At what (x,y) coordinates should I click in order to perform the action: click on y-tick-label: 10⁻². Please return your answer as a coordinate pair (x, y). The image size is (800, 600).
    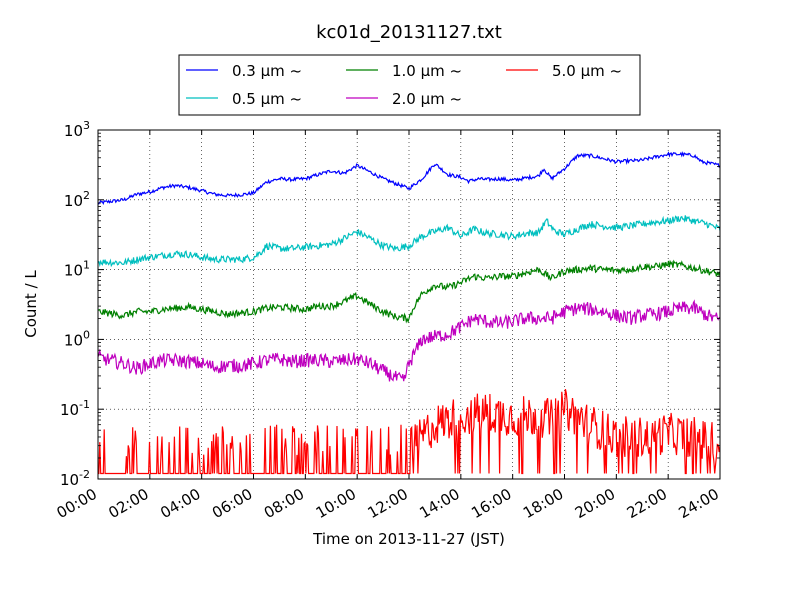
    Looking at the image, I should click on (75, 478).